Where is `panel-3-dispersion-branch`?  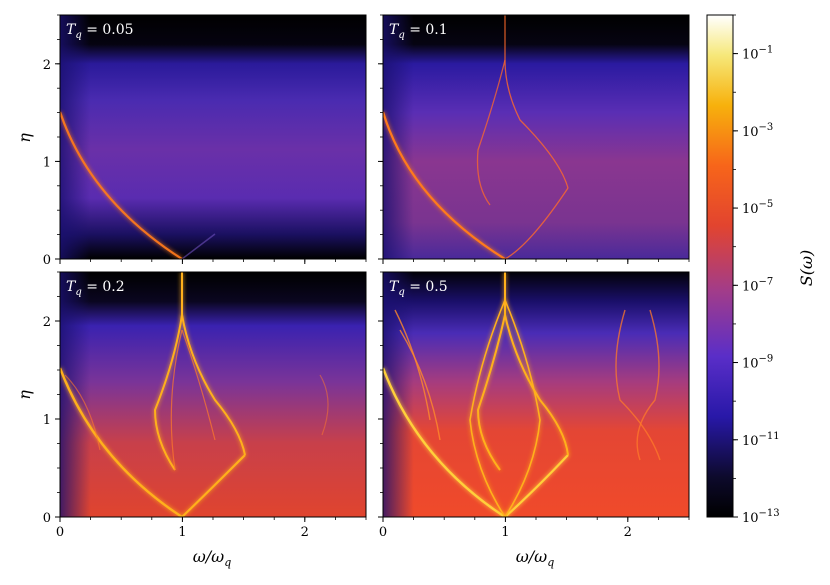
panel-3-dispersion-branch is located at coordinates (121, 442).